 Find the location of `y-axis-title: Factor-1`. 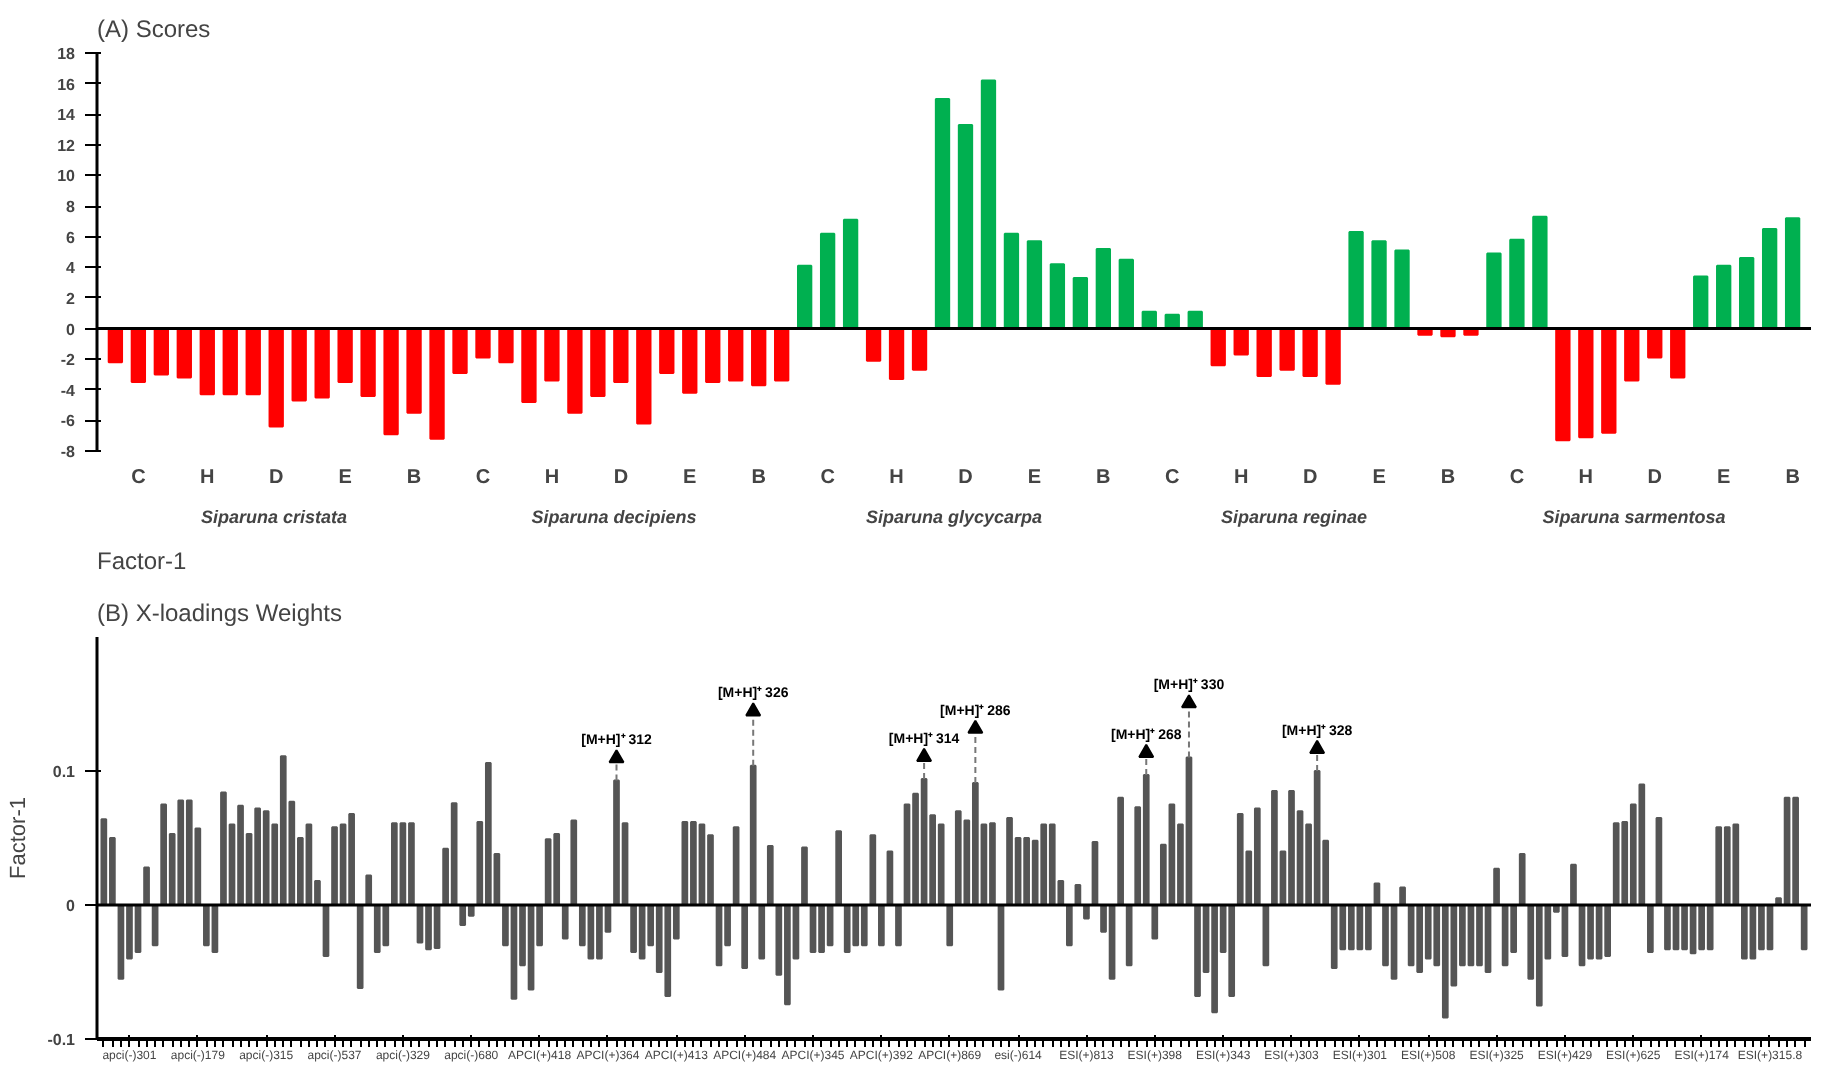

y-axis-title: Factor-1 is located at coordinates (19, 838).